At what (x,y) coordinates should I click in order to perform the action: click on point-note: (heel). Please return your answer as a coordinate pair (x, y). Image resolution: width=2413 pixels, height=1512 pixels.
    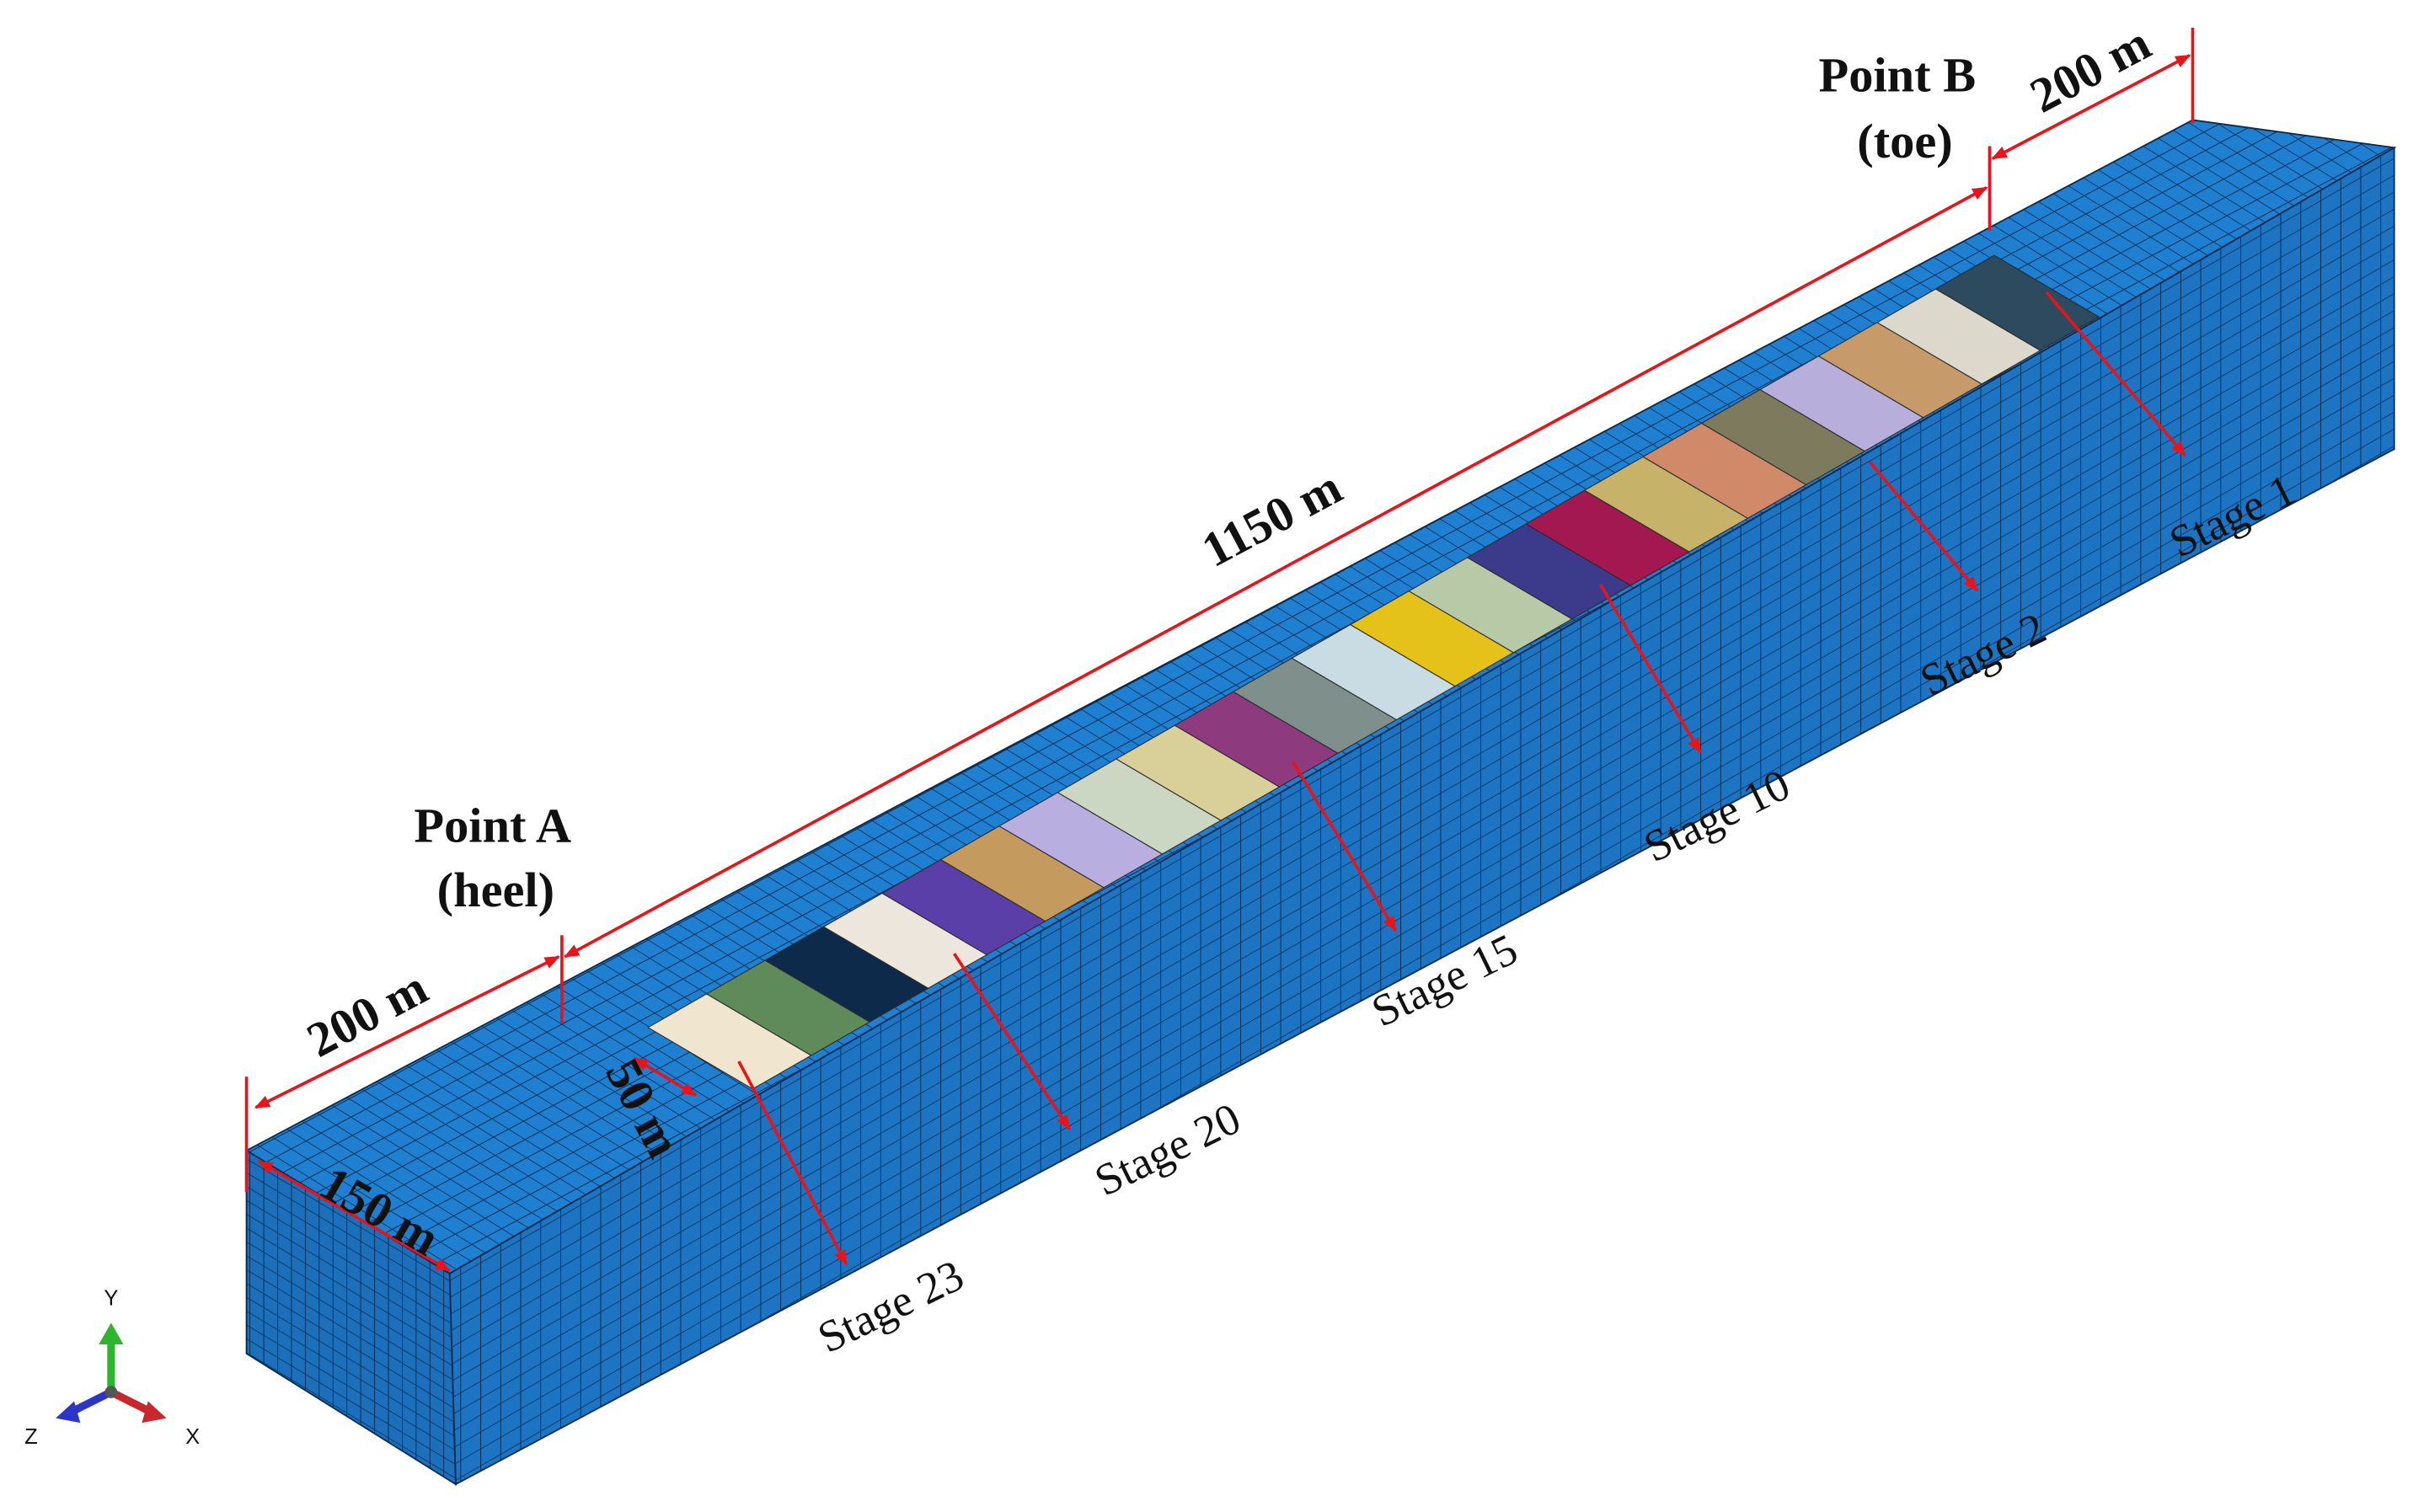
    Looking at the image, I should click on (496, 890).